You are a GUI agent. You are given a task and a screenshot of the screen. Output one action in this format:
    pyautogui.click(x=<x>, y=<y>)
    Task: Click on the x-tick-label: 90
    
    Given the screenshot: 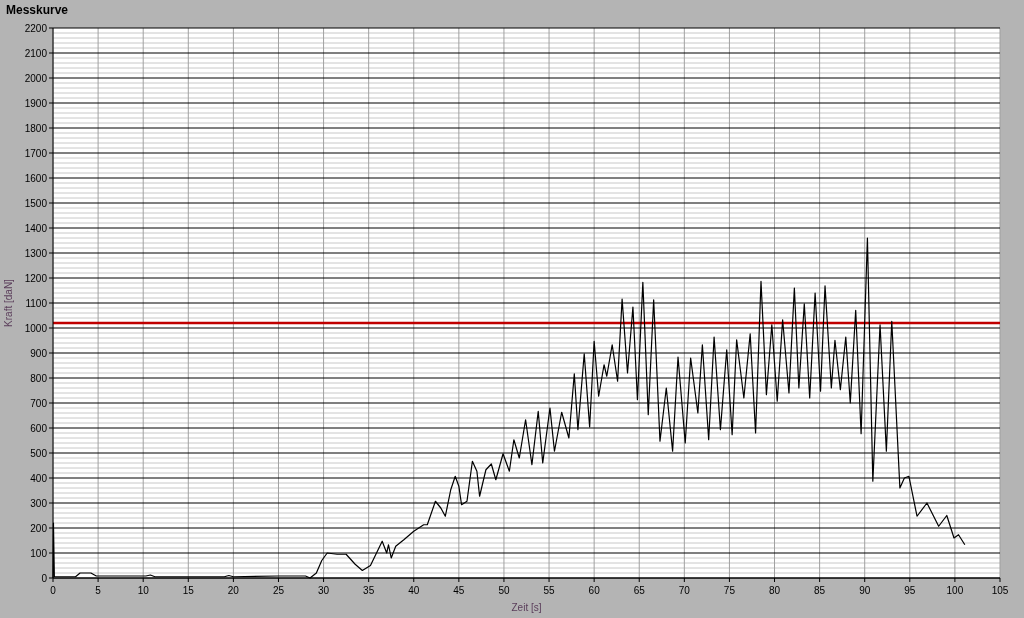 What is the action you would take?
    pyautogui.click(x=865, y=590)
    